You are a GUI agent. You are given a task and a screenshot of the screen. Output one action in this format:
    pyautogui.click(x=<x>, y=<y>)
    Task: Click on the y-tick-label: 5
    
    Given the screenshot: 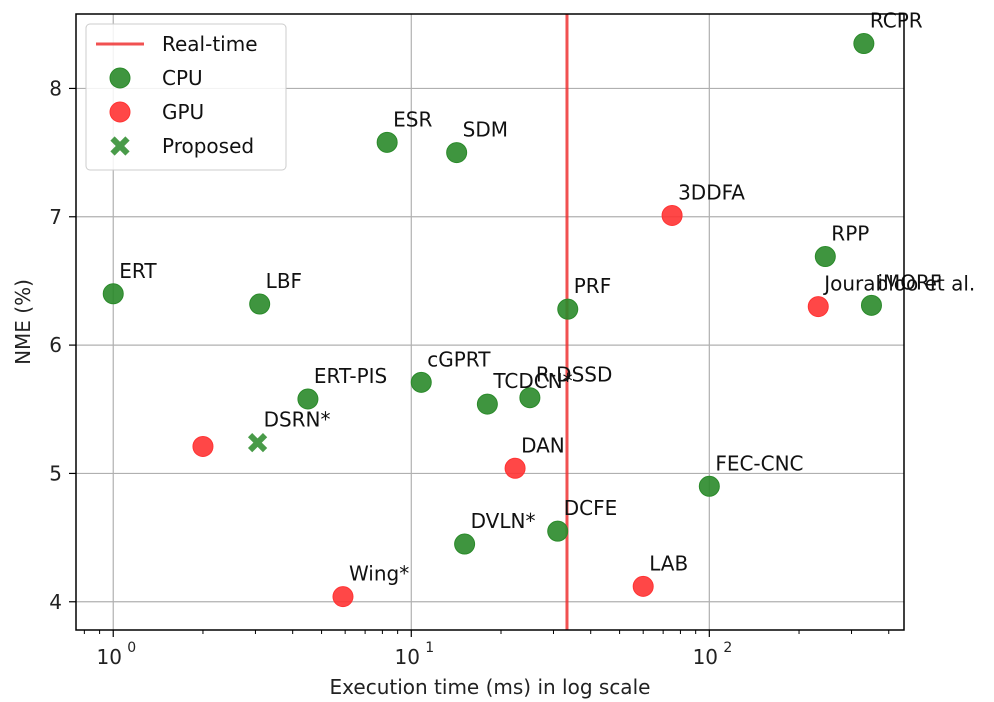 What is the action you would take?
    pyautogui.click(x=55, y=473)
    